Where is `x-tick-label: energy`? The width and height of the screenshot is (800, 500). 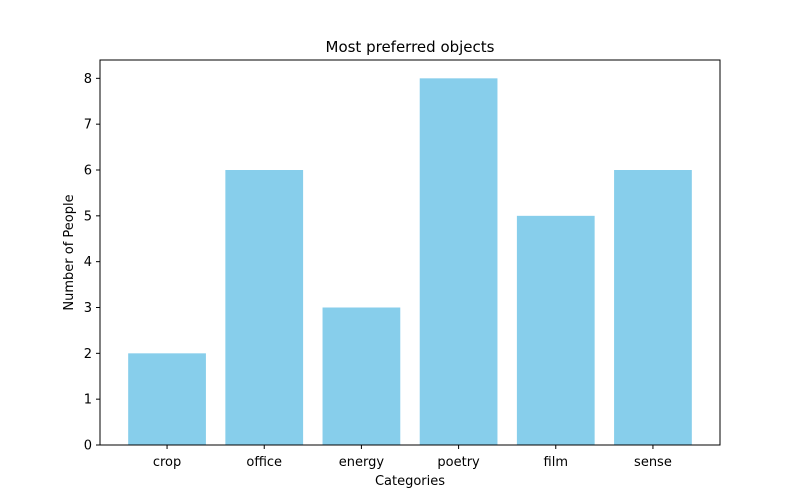
x-tick-label: energy is located at coordinates (362, 462).